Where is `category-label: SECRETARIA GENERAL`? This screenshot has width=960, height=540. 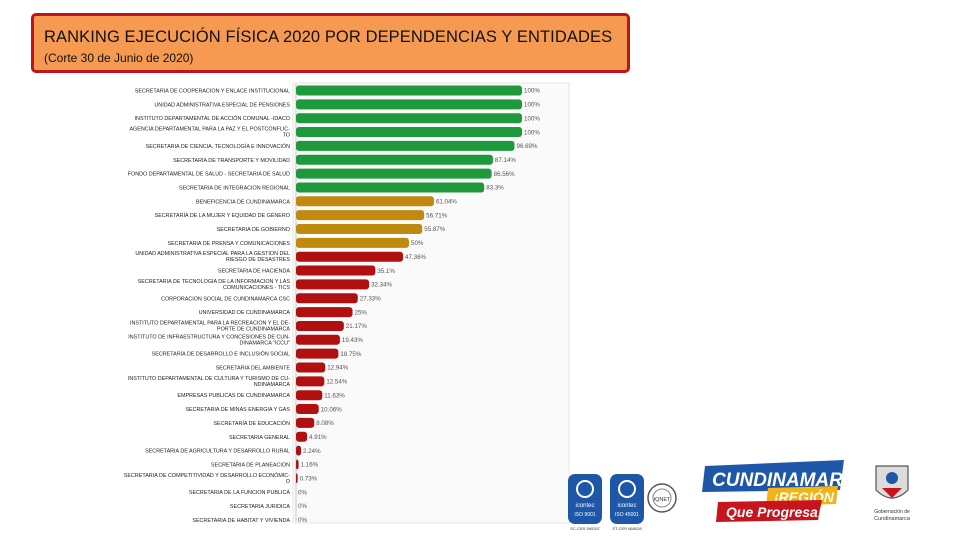
category-label: SECRETARIA GENERAL is located at coordinates (259, 438).